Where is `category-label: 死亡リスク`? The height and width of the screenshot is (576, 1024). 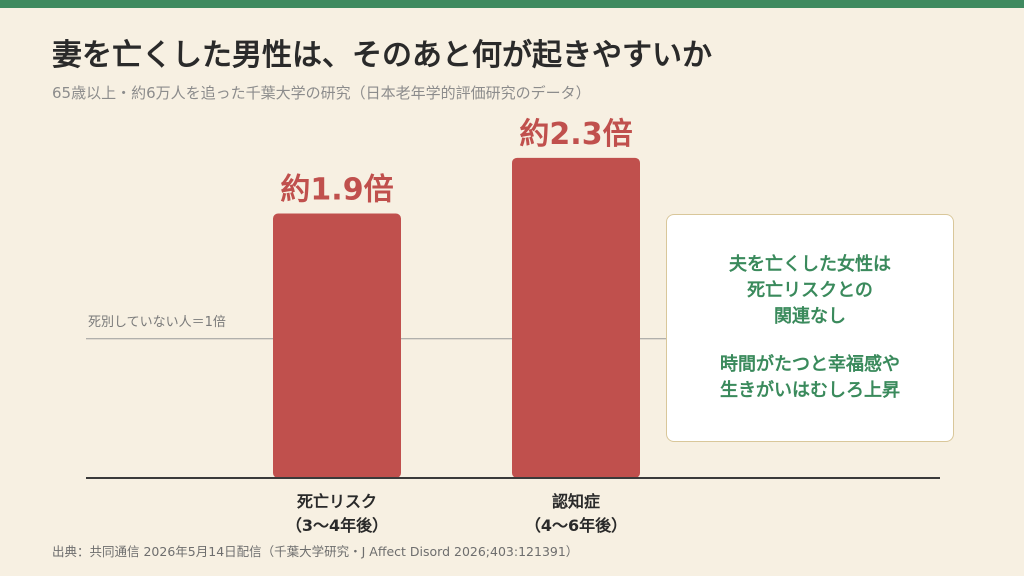 category-label: 死亡リスク is located at coordinates (337, 501).